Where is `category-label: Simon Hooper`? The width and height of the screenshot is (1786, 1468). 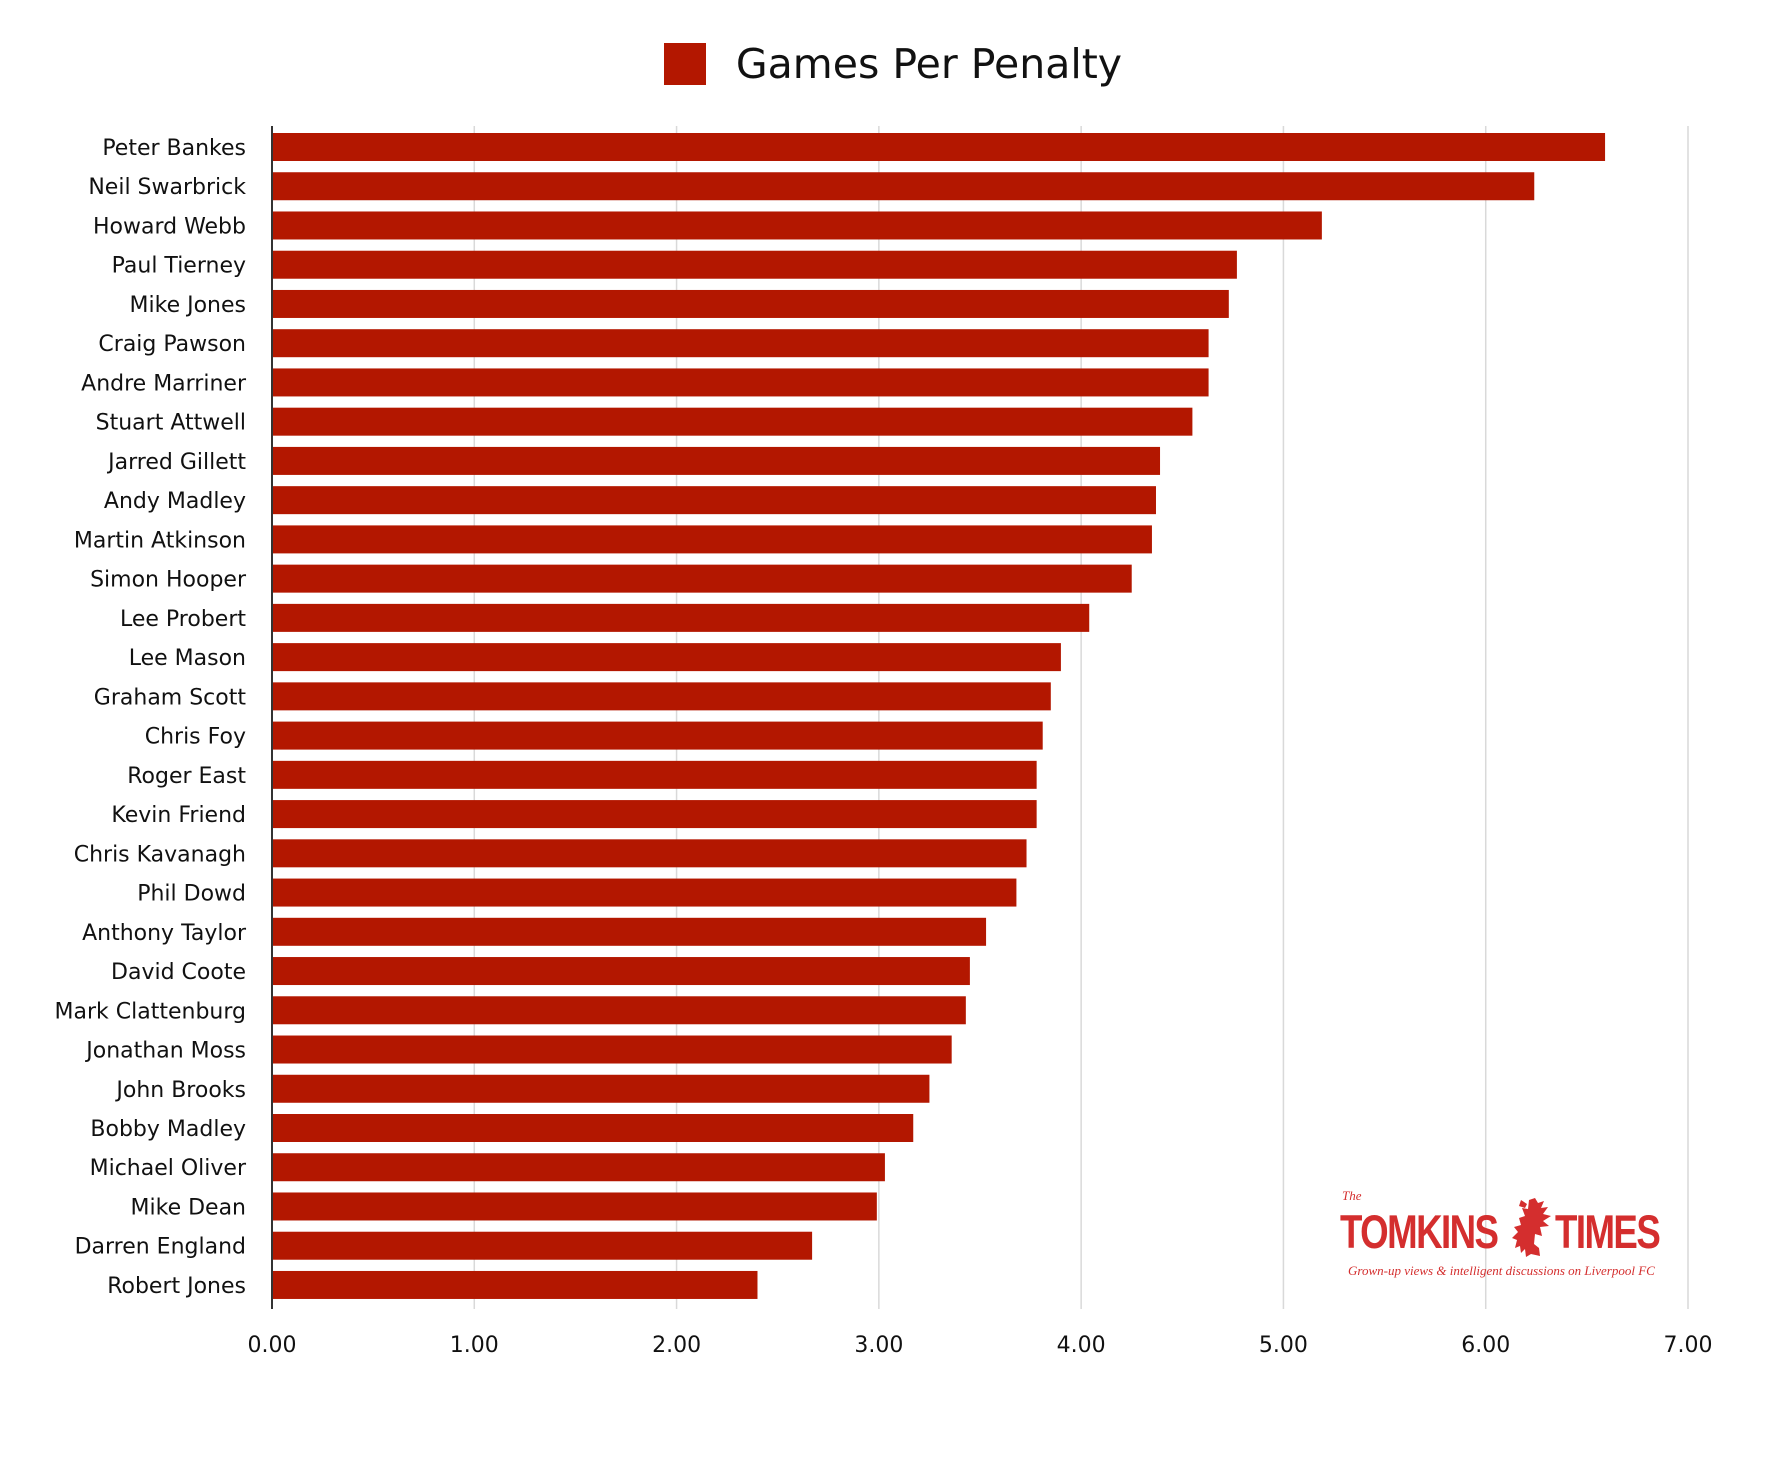 category-label: Simon Hooper is located at coordinates (168, 580).